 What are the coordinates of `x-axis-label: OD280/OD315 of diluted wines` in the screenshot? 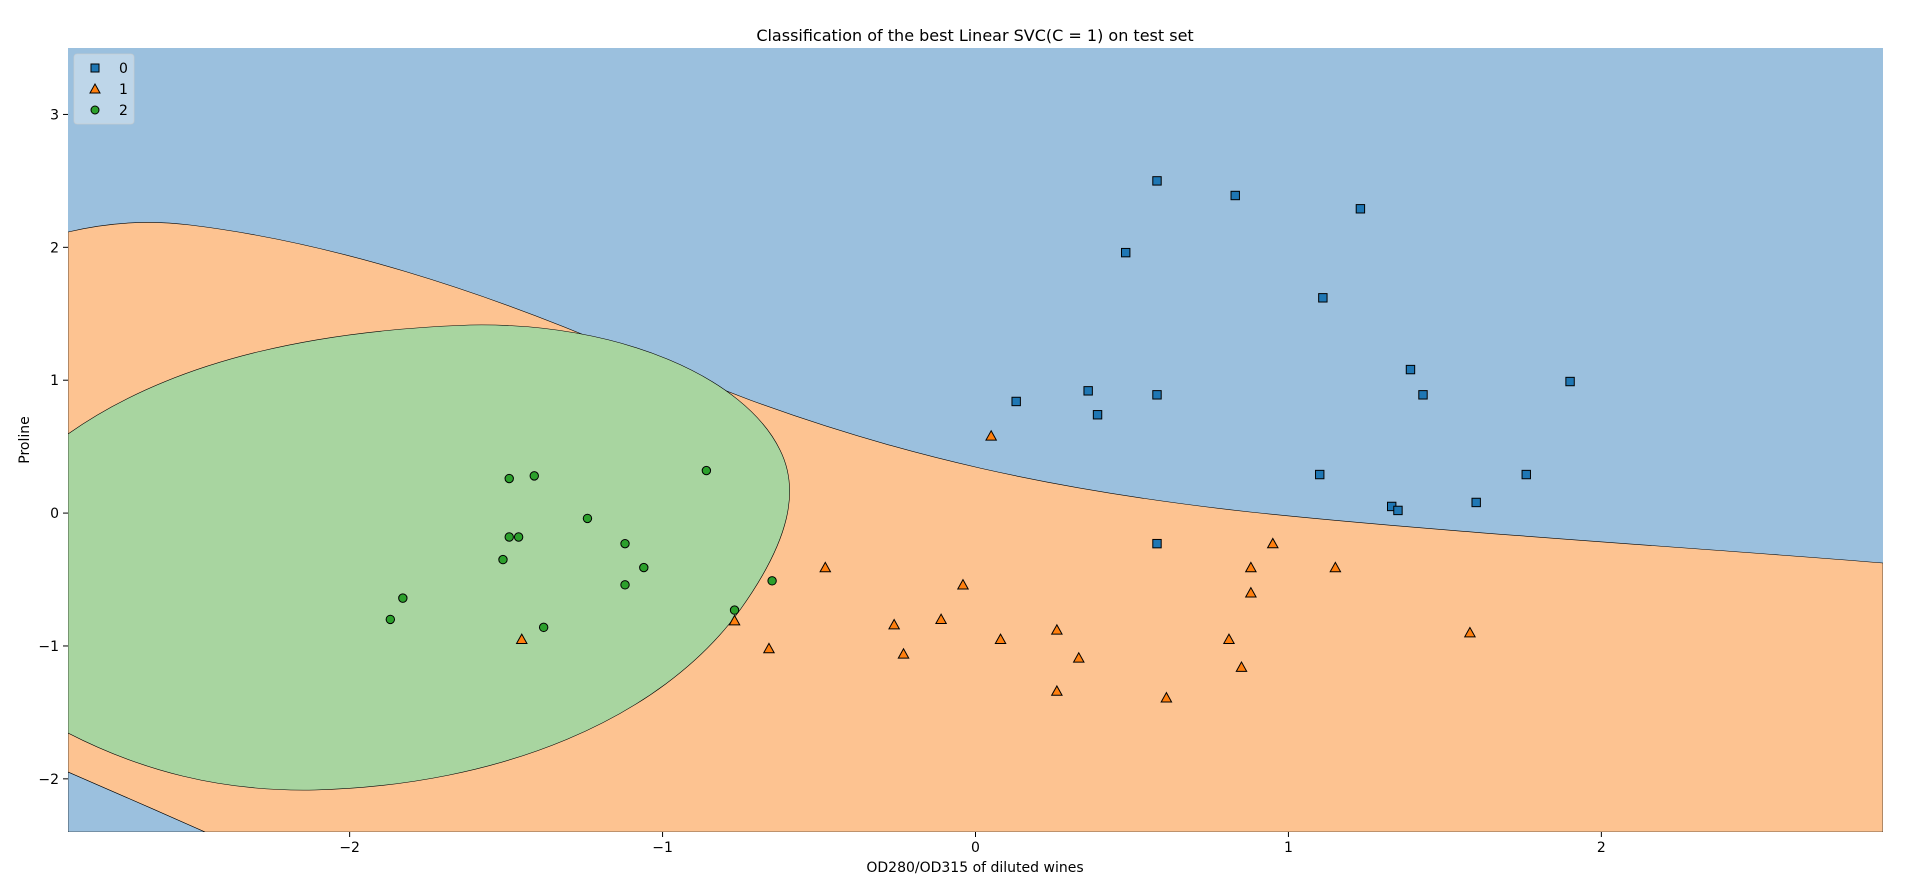 It's located at (974, 868).